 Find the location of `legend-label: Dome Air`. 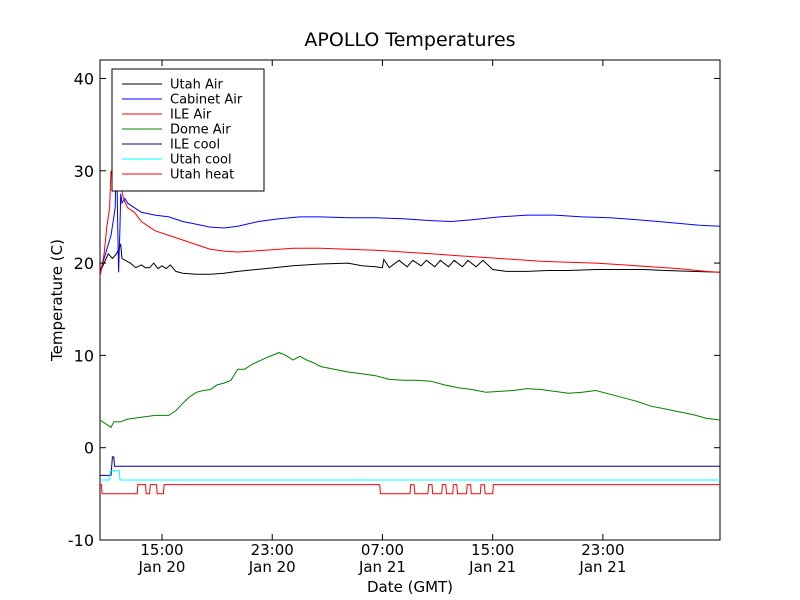

legend-label: Dome Air is located at coordinates (200, 130).